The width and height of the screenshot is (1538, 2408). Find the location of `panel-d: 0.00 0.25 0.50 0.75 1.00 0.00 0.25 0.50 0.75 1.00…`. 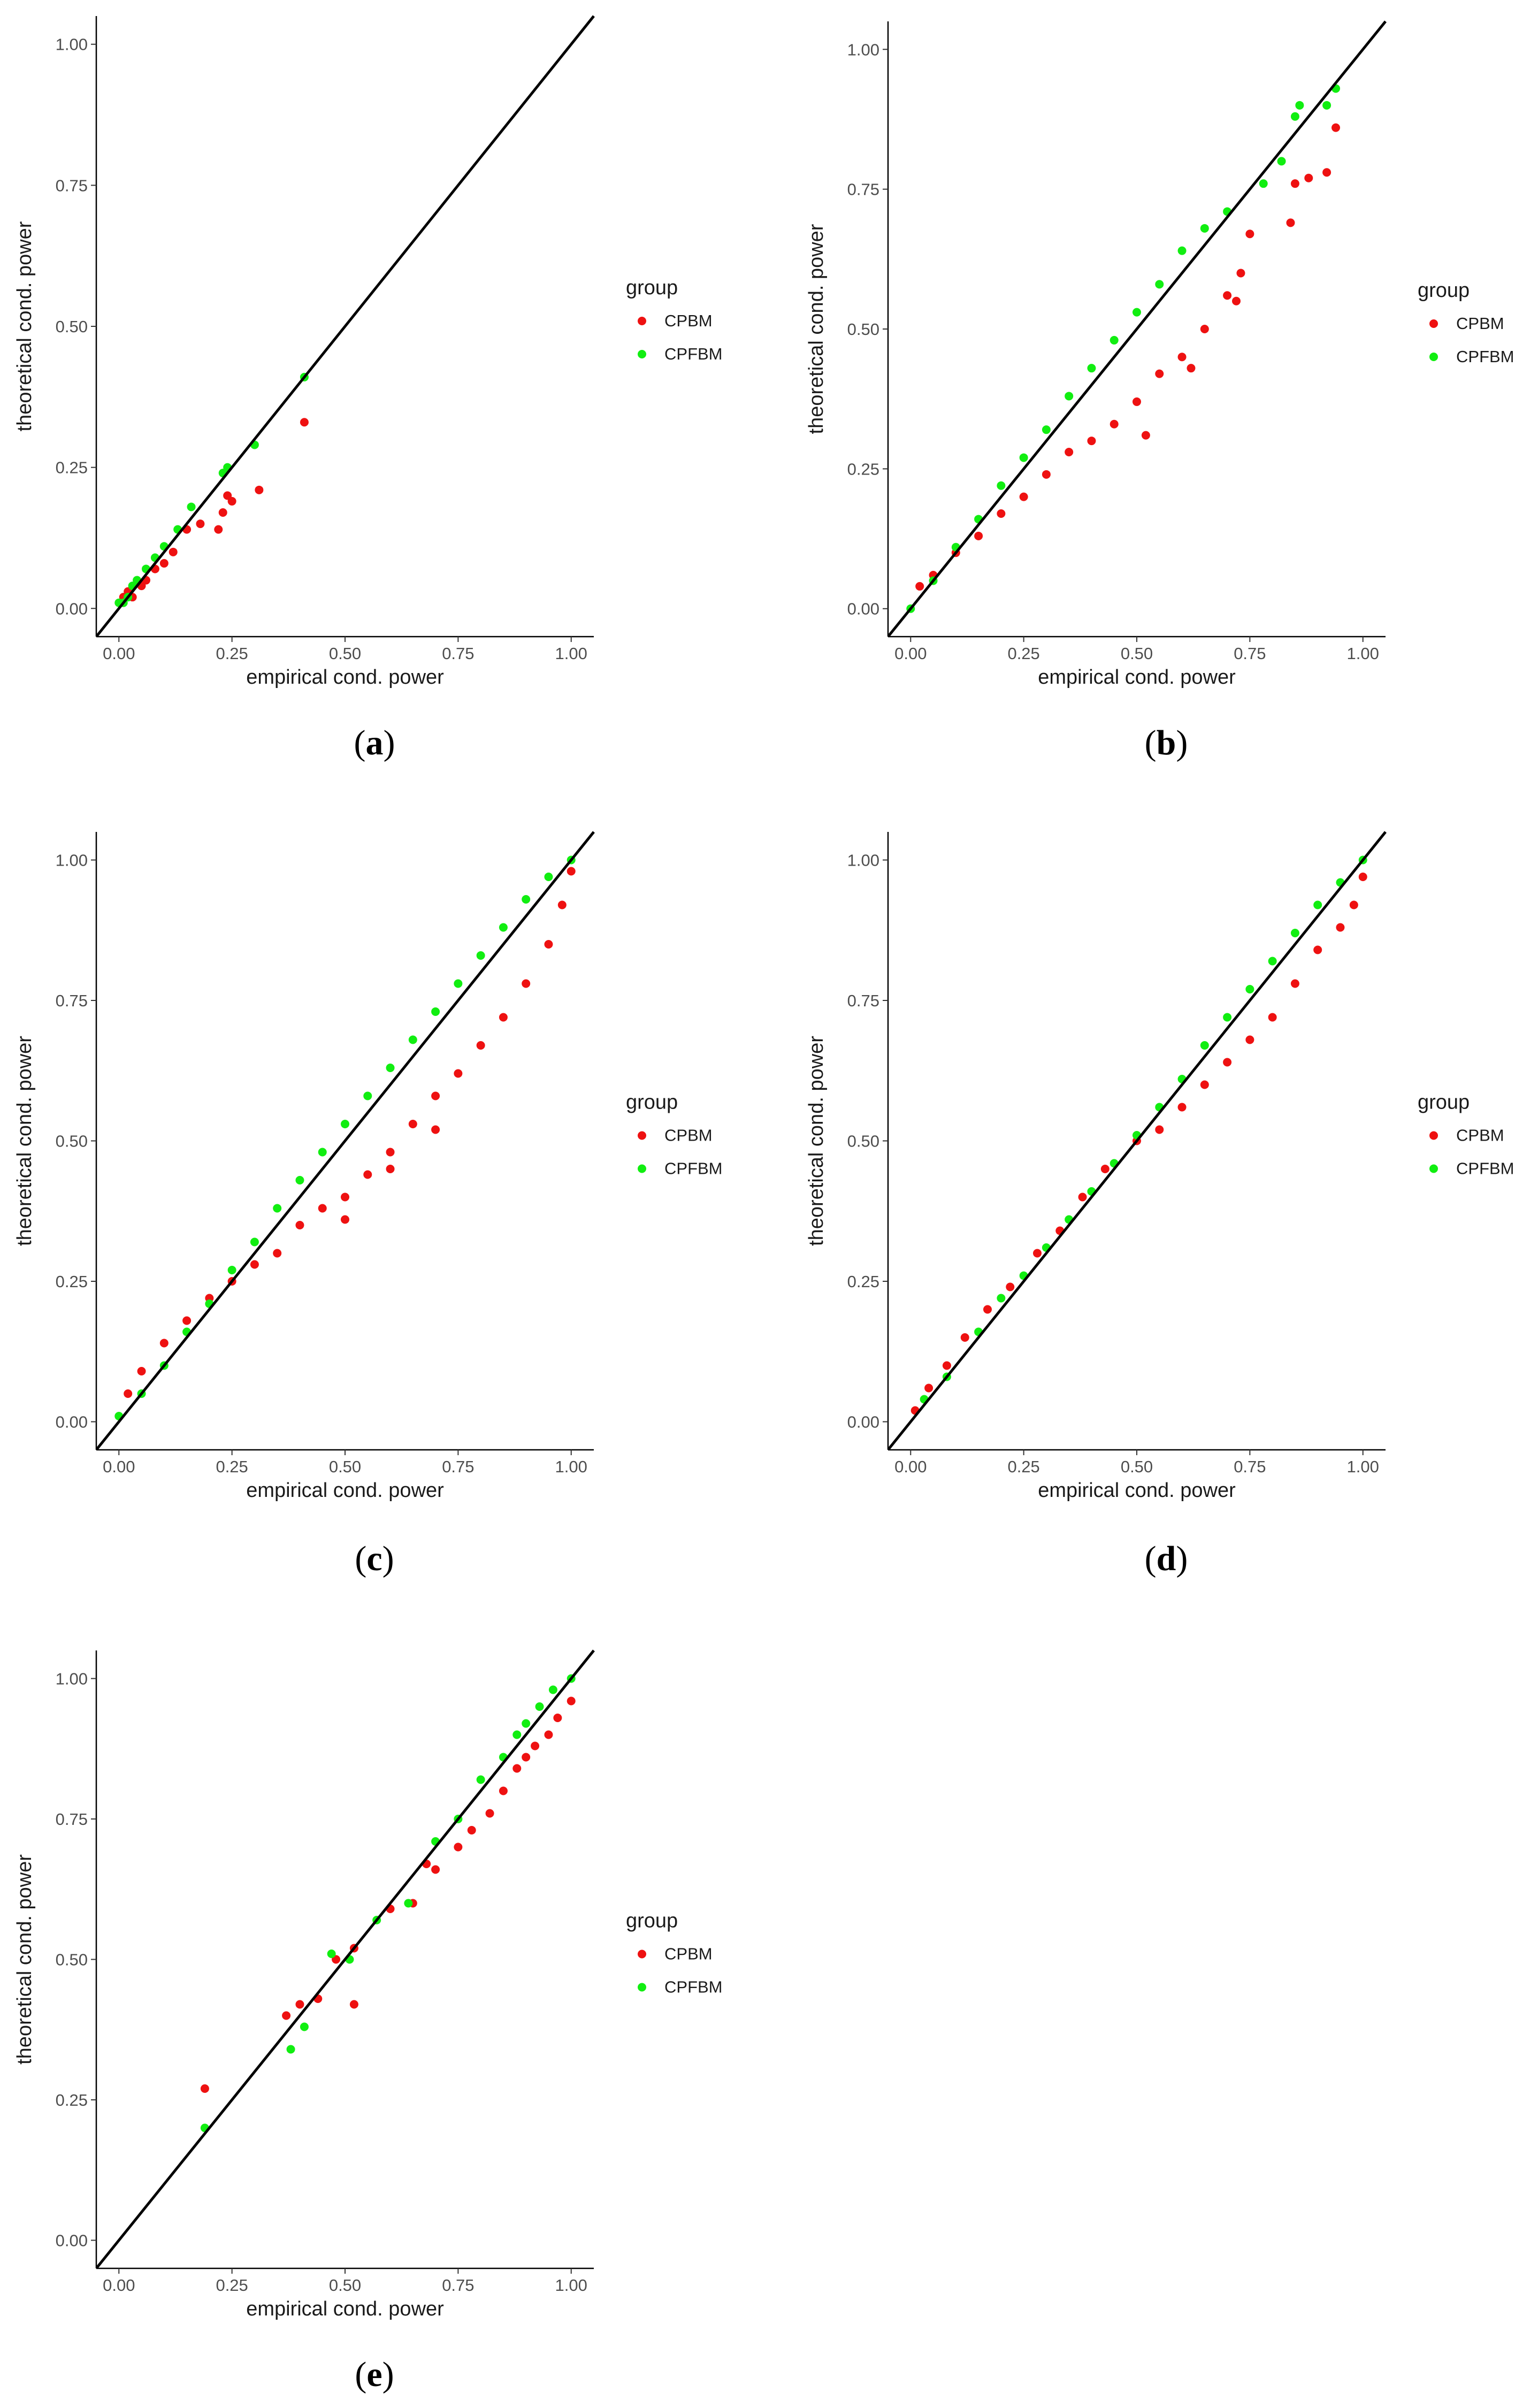

panel-d: 0.00 0.25 0.50 0.75 1.00 0.00 0.25 0.50 0.75 1.00… is located at coordinates (1159, 1204).